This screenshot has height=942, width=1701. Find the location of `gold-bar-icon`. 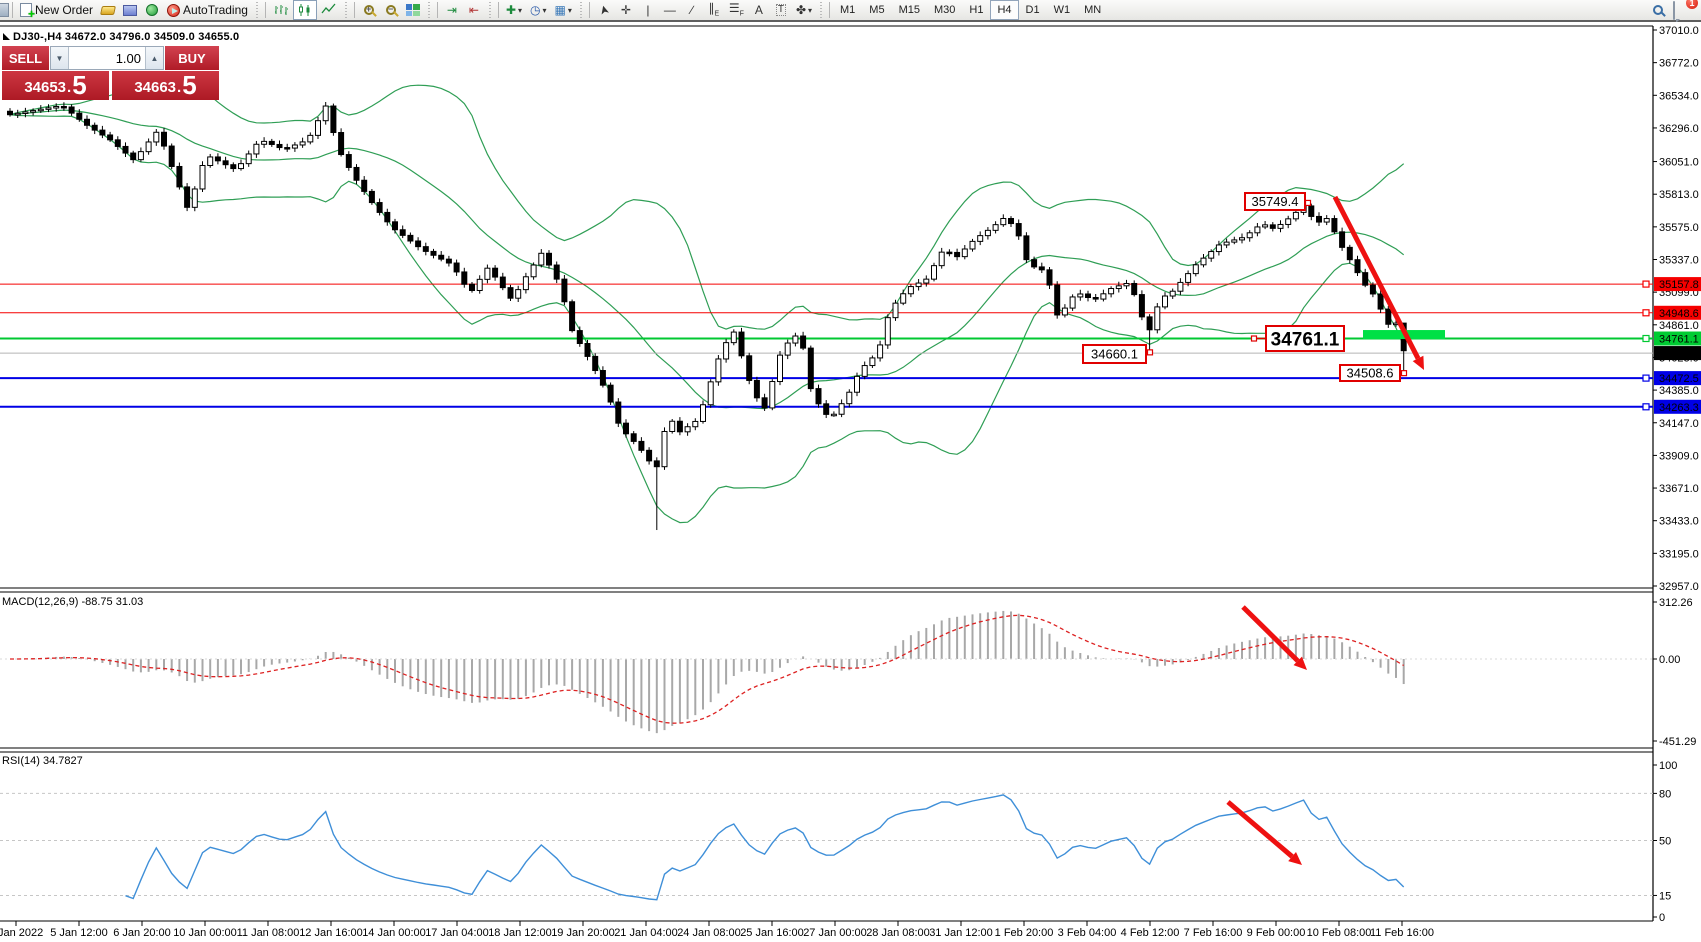

gold-bar-icon is located at coordinates (108, 10).